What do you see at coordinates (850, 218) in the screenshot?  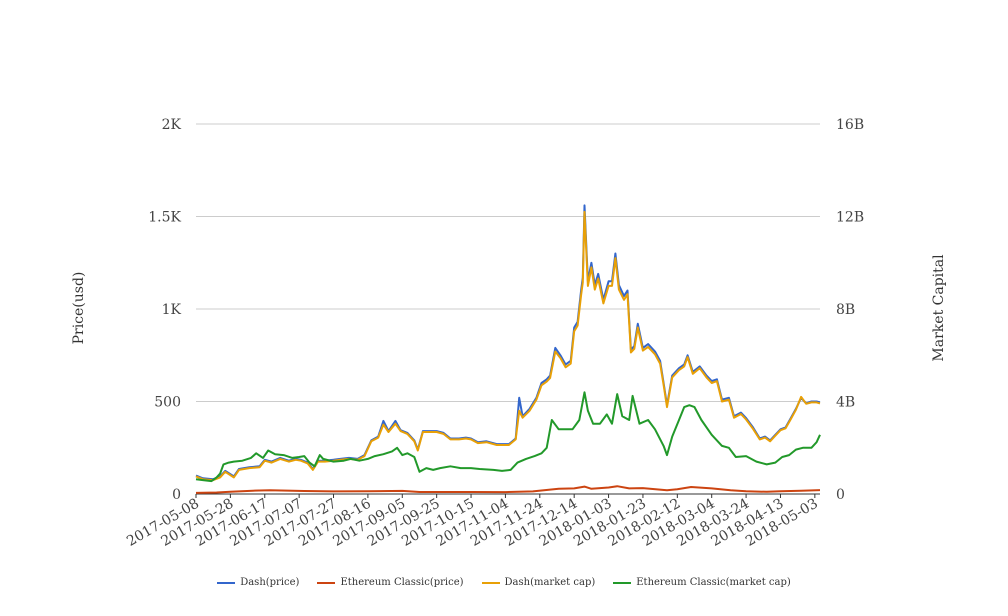 I see `y2-tick-label: 12B` at bounding box center [850, 218].